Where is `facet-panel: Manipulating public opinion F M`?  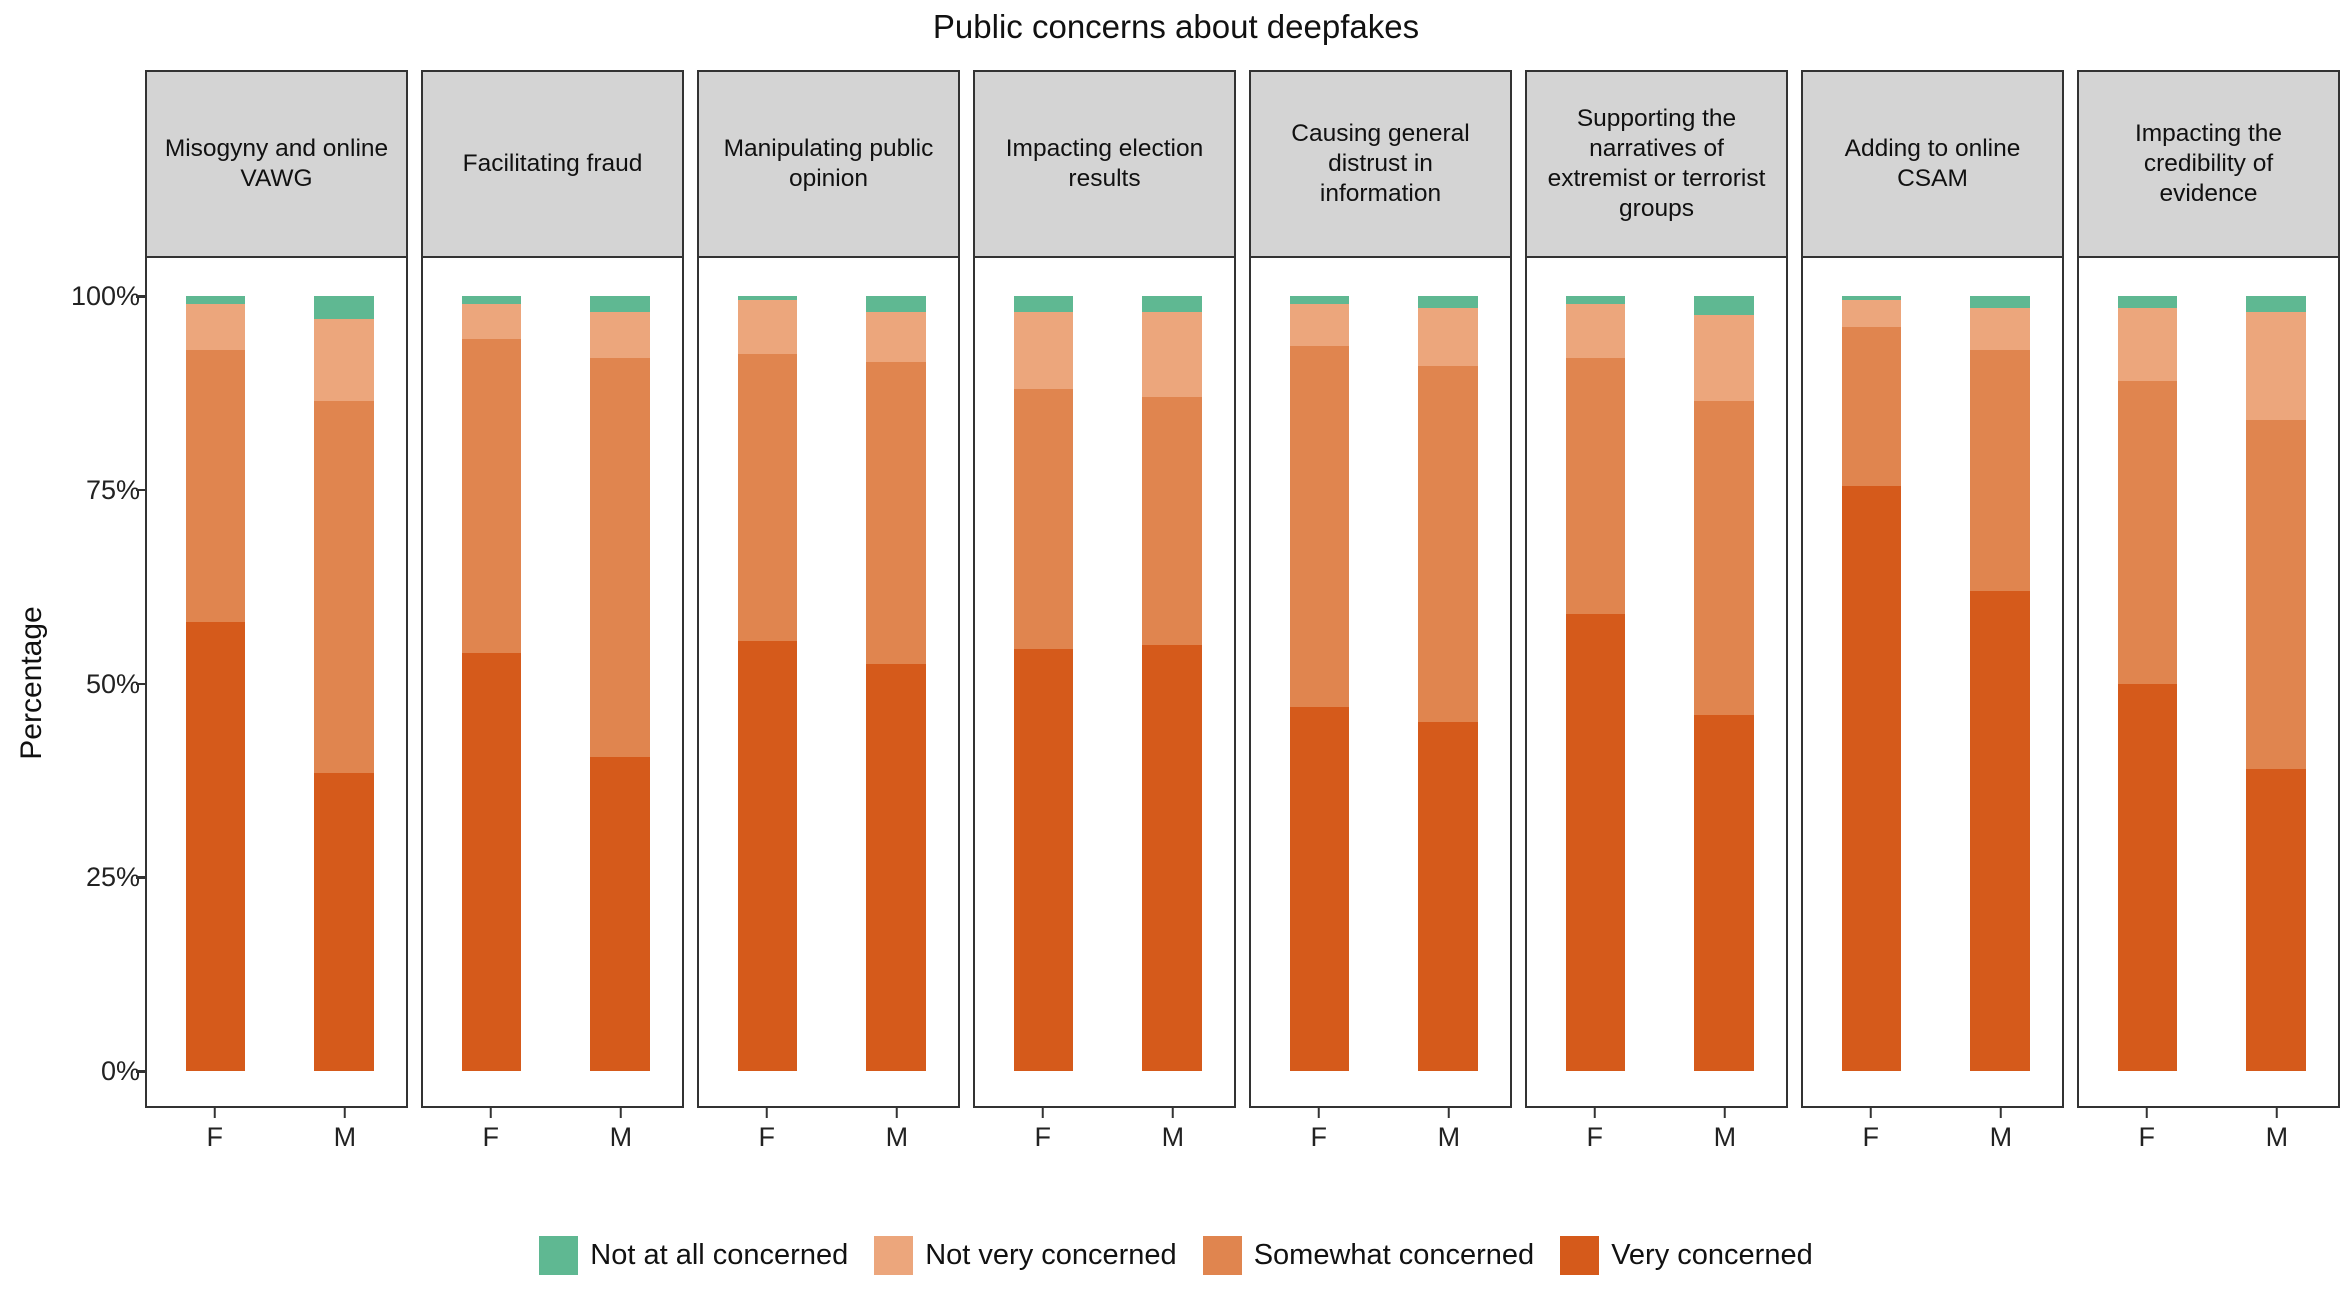
facet-panel: Manipulating public opinion F M is located at coordinates (828, 625).